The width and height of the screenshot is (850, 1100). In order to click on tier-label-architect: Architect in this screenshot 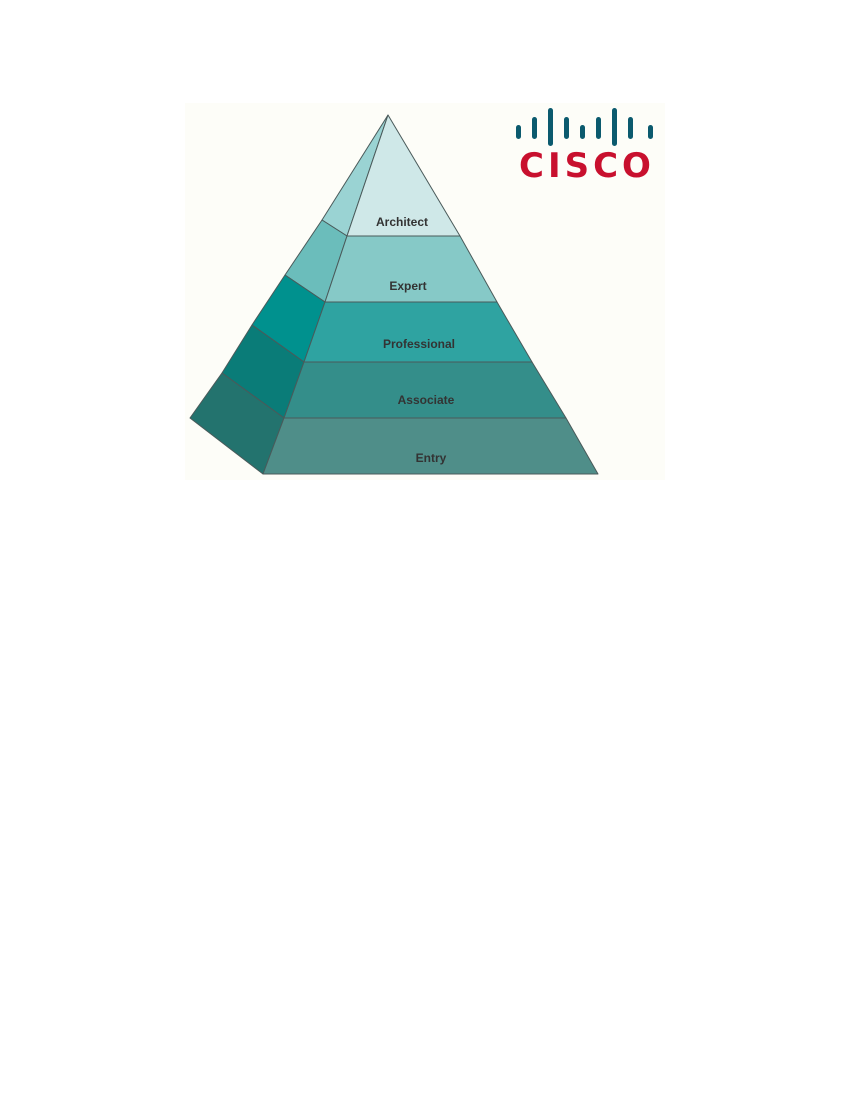, I will do `click(402, 222)`.